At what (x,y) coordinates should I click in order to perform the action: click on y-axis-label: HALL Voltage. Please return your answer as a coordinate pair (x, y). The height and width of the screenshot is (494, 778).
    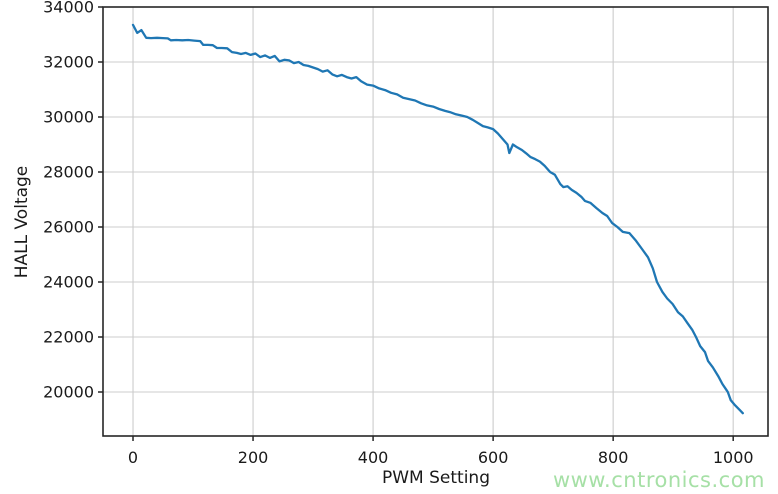
    Looking at the image, I should click on (22, 222).